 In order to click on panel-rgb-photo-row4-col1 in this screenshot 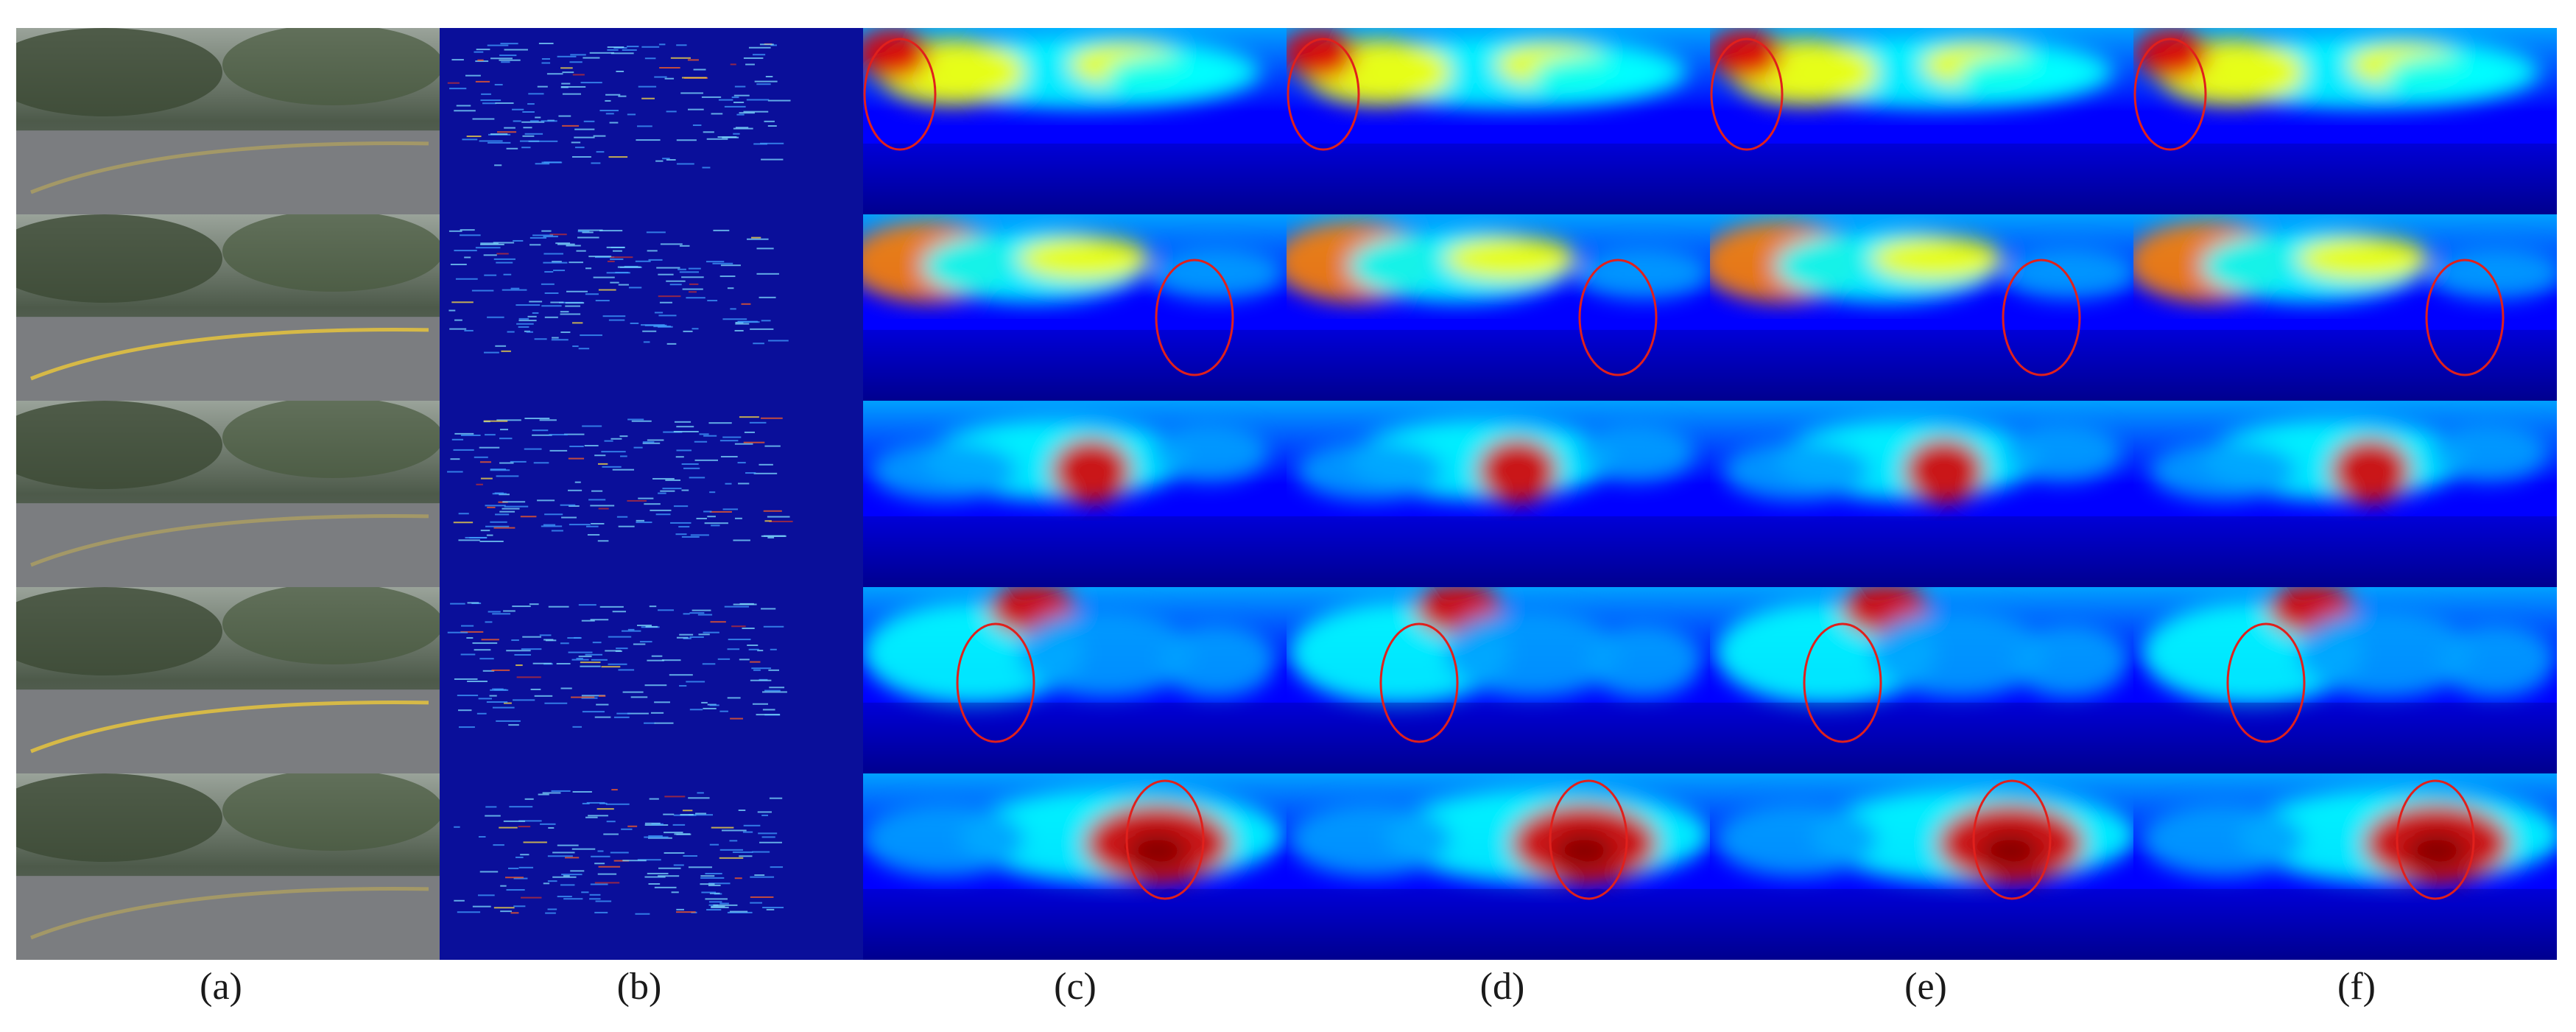, I will do `click(228, 680)`.